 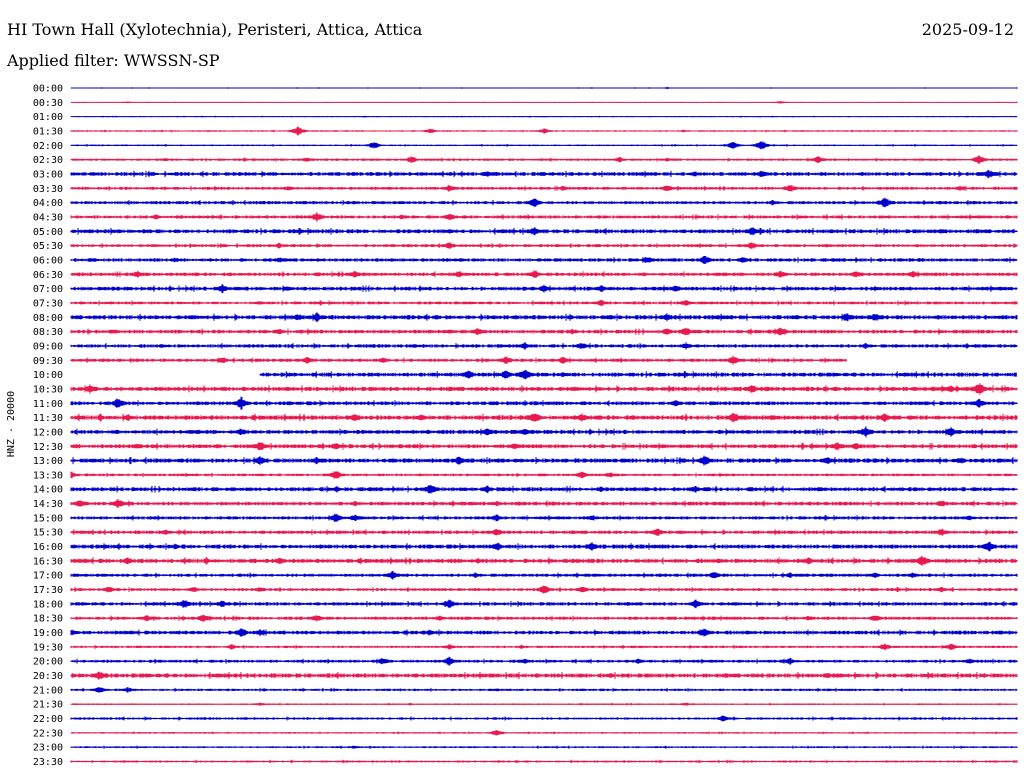 What do you see at coordinates (48, 318) in the screenshot?
I see `time-label: 08:00` at bounding box center [48, 318].